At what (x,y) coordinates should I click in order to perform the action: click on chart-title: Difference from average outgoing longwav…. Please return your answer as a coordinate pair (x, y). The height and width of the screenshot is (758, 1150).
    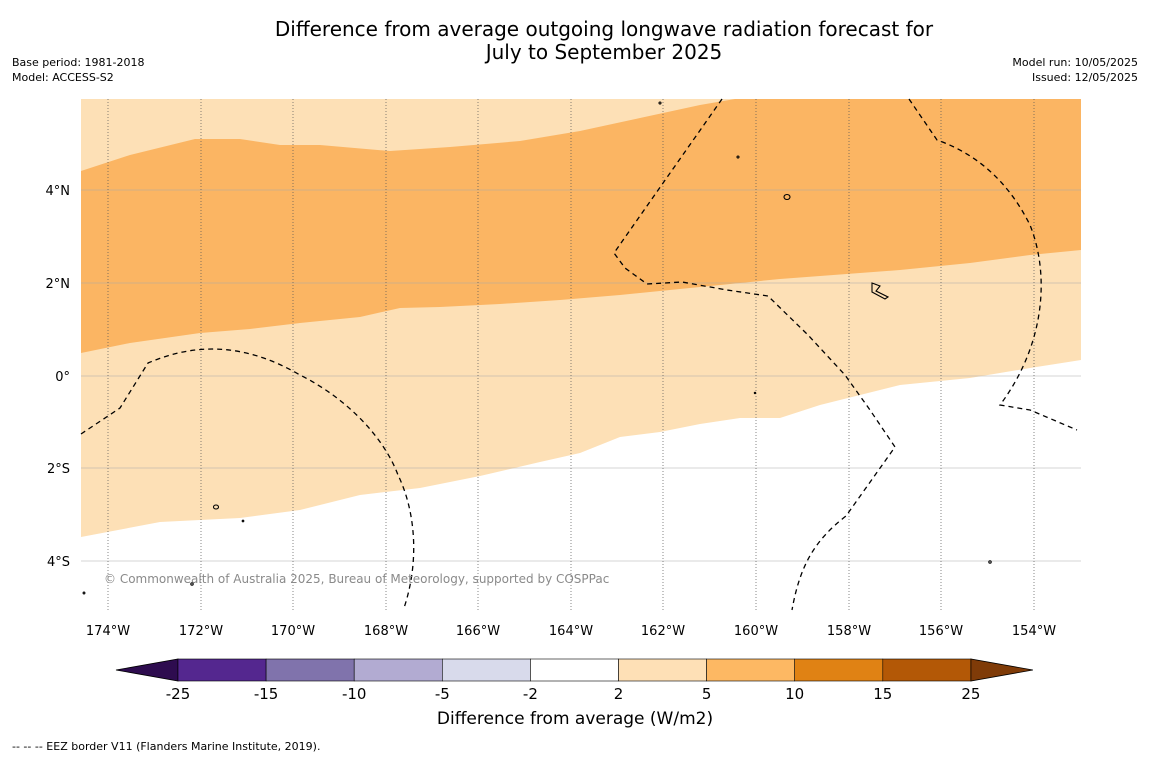
    Looking at the image, I should click on (575, 41).